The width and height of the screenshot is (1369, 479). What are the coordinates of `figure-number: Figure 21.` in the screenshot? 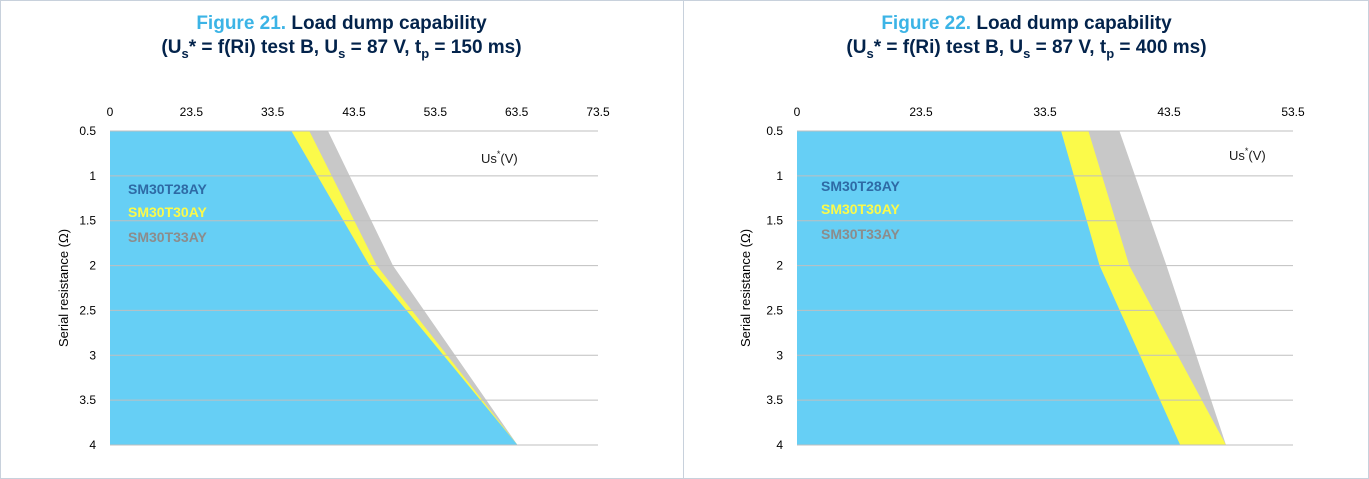 It's located at (241, 23).